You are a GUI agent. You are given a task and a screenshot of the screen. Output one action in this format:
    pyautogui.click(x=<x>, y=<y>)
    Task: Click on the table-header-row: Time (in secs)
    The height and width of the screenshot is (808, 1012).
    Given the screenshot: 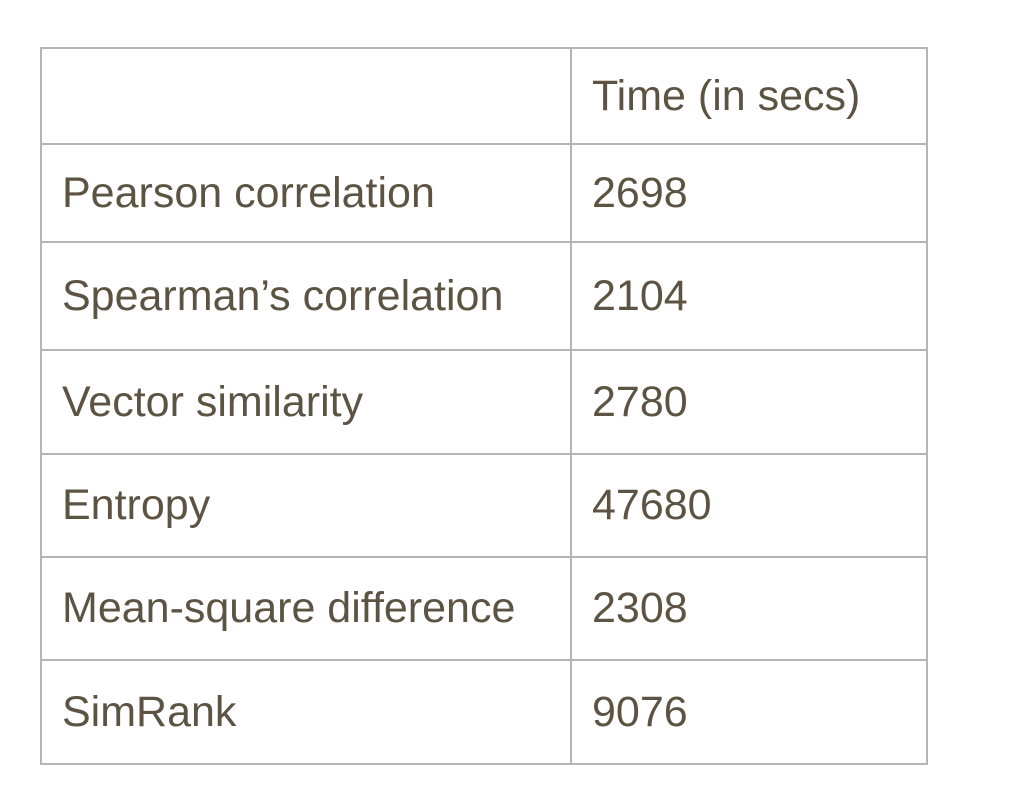 What is the action you would take?
    pyautogui.click(x=484, y=96)
    